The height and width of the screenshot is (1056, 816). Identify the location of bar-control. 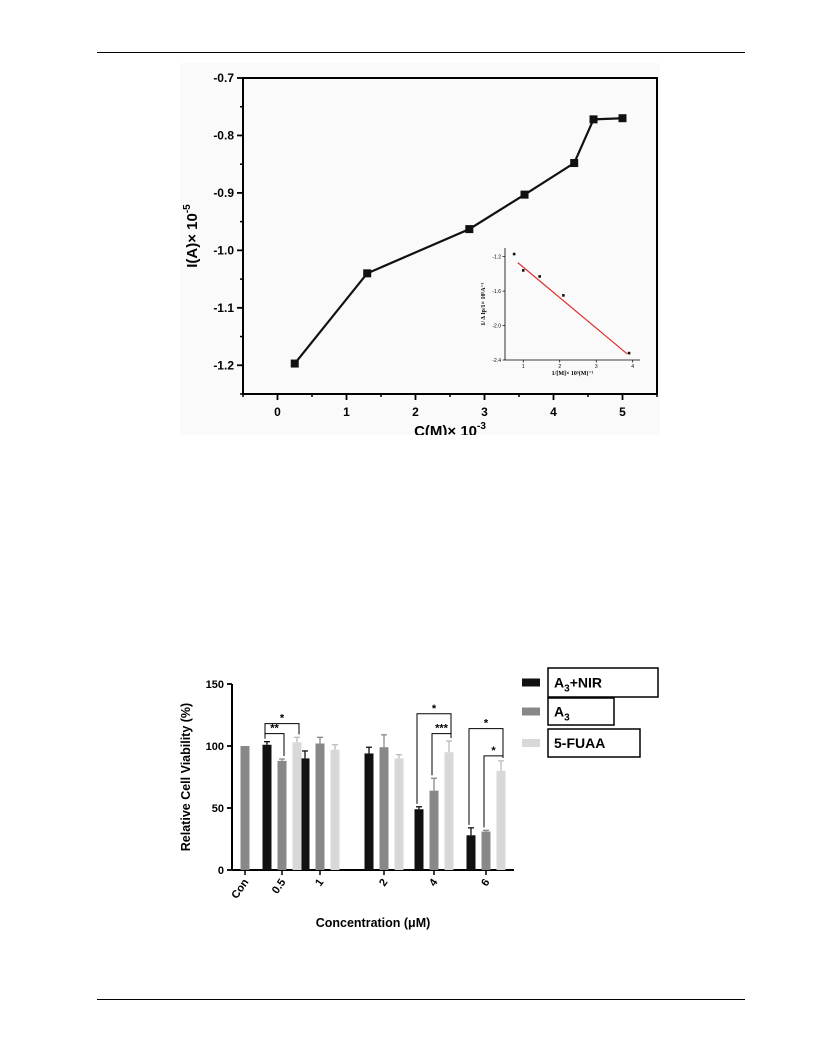
(245, 808).